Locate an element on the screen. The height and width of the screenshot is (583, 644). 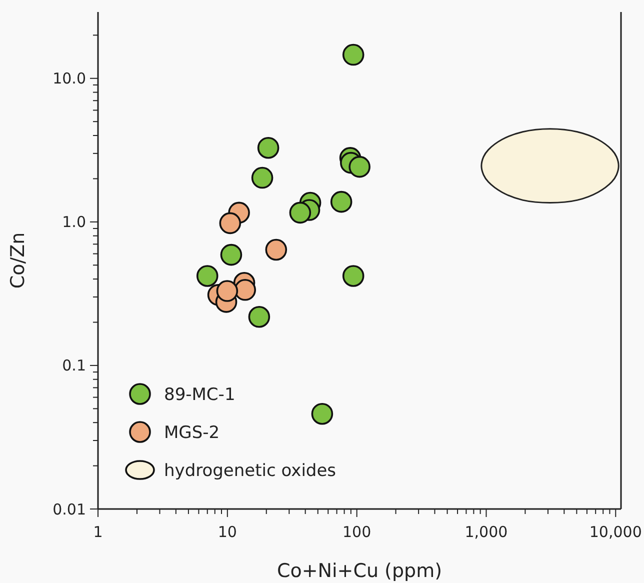
y-tick-label: 0.1 is located at coordinates (74, 365).